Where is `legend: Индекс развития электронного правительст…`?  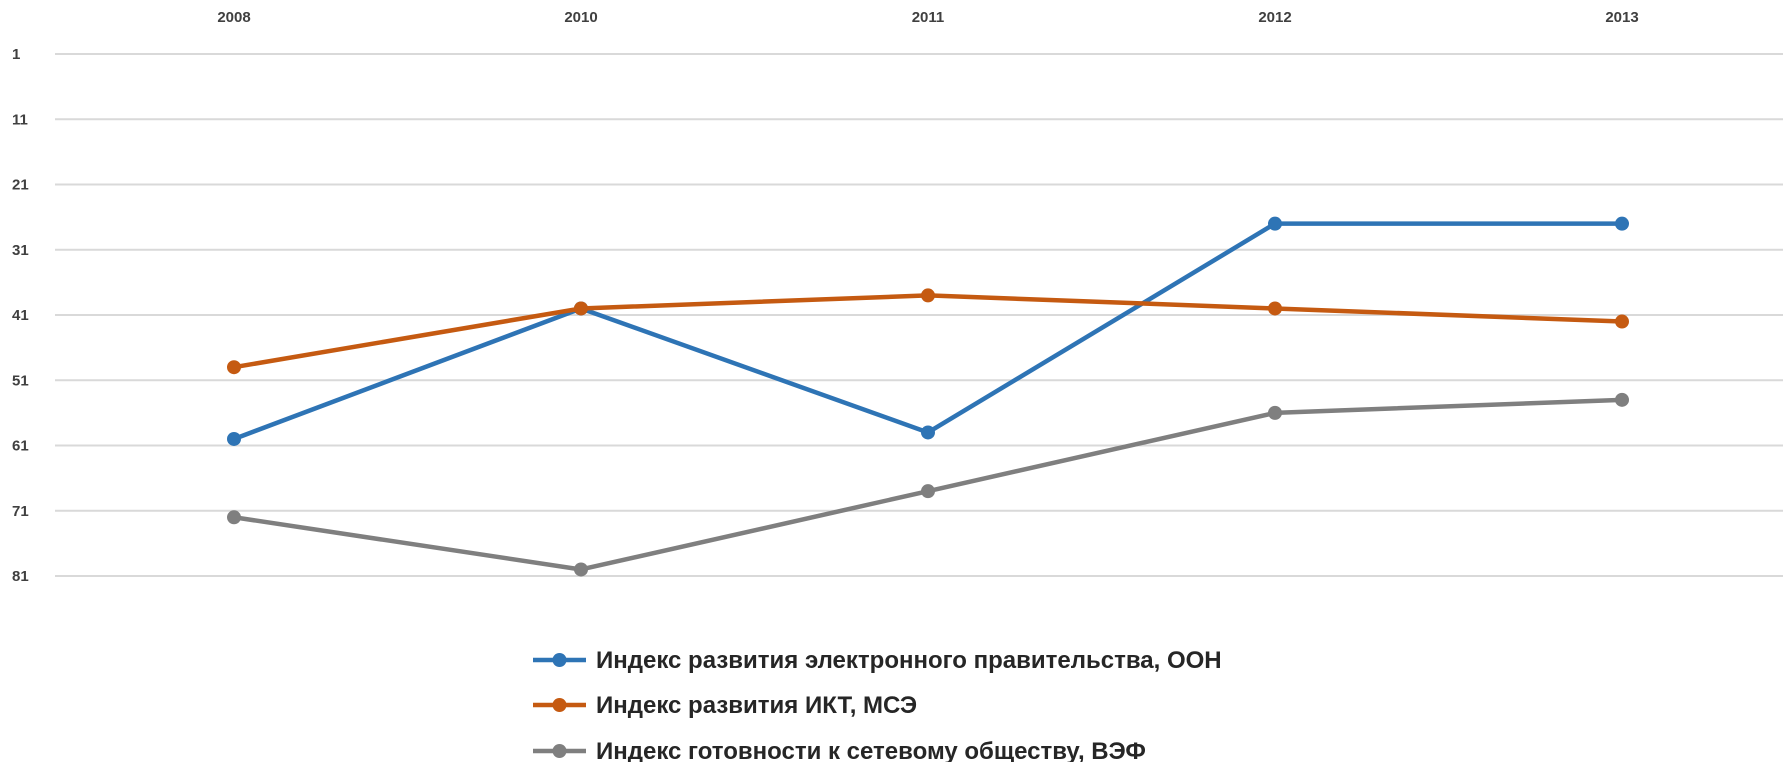
legend: Индекс развития электронного правительст… is located at coordinates (877, 704).